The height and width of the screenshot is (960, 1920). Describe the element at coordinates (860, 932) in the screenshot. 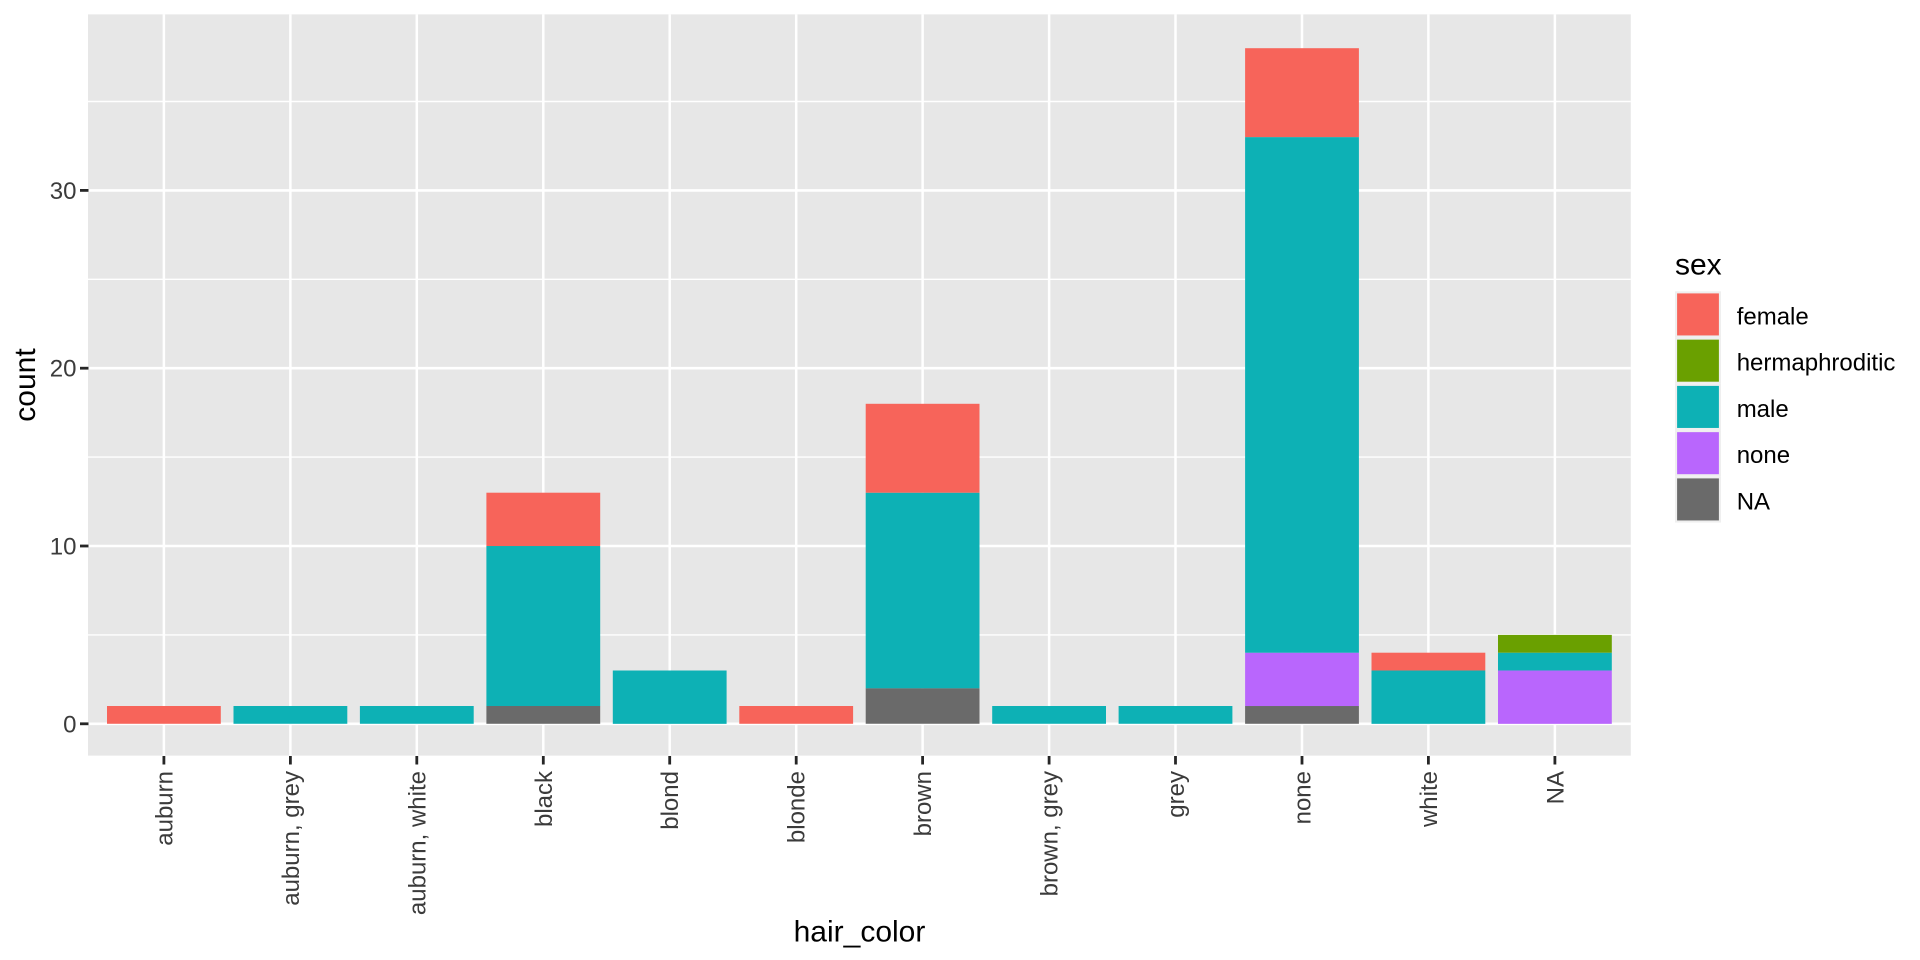

I see `svg-text: hair_color` at that location.